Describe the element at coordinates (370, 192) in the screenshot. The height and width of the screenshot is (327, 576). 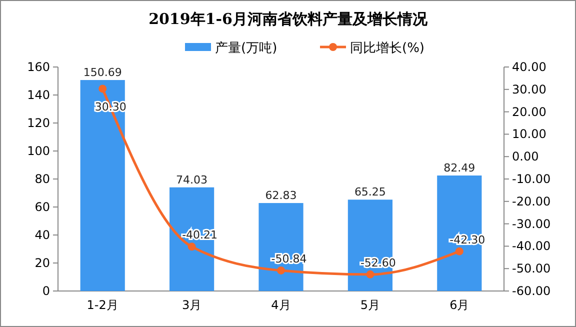
I see `data-label: 65.25` at that location.